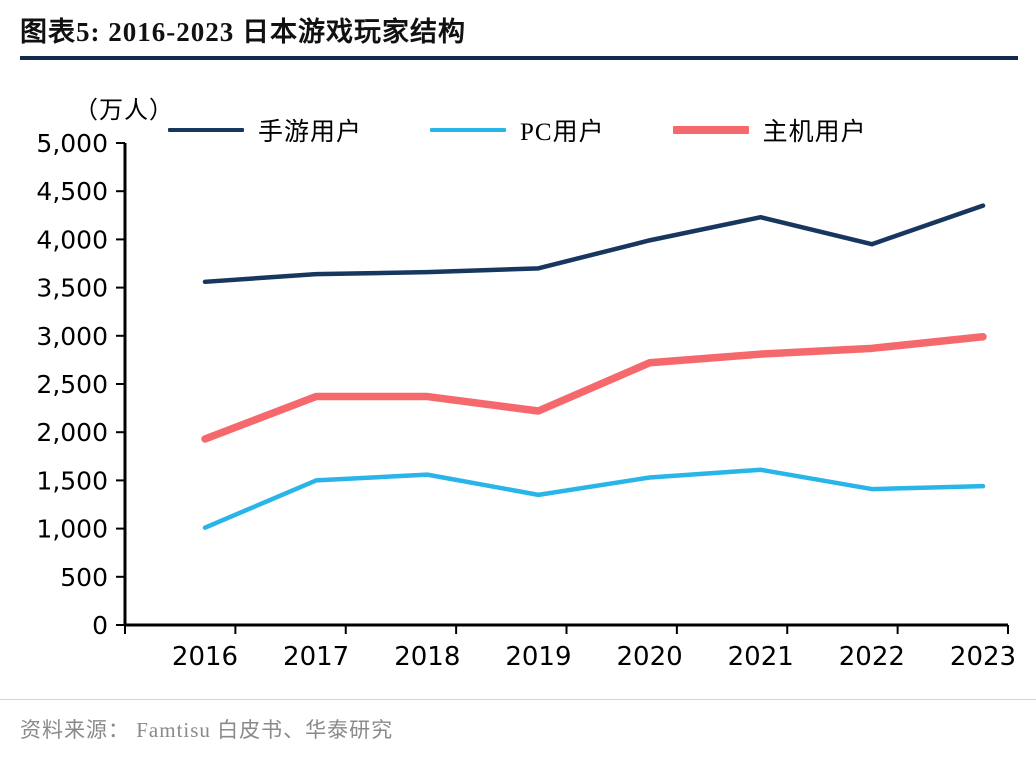 This screenshot has height=764, width=1036. Describe the element at coordinates (427, 657) in the screenshot. I see `x-tick-label: 2018` at that location.